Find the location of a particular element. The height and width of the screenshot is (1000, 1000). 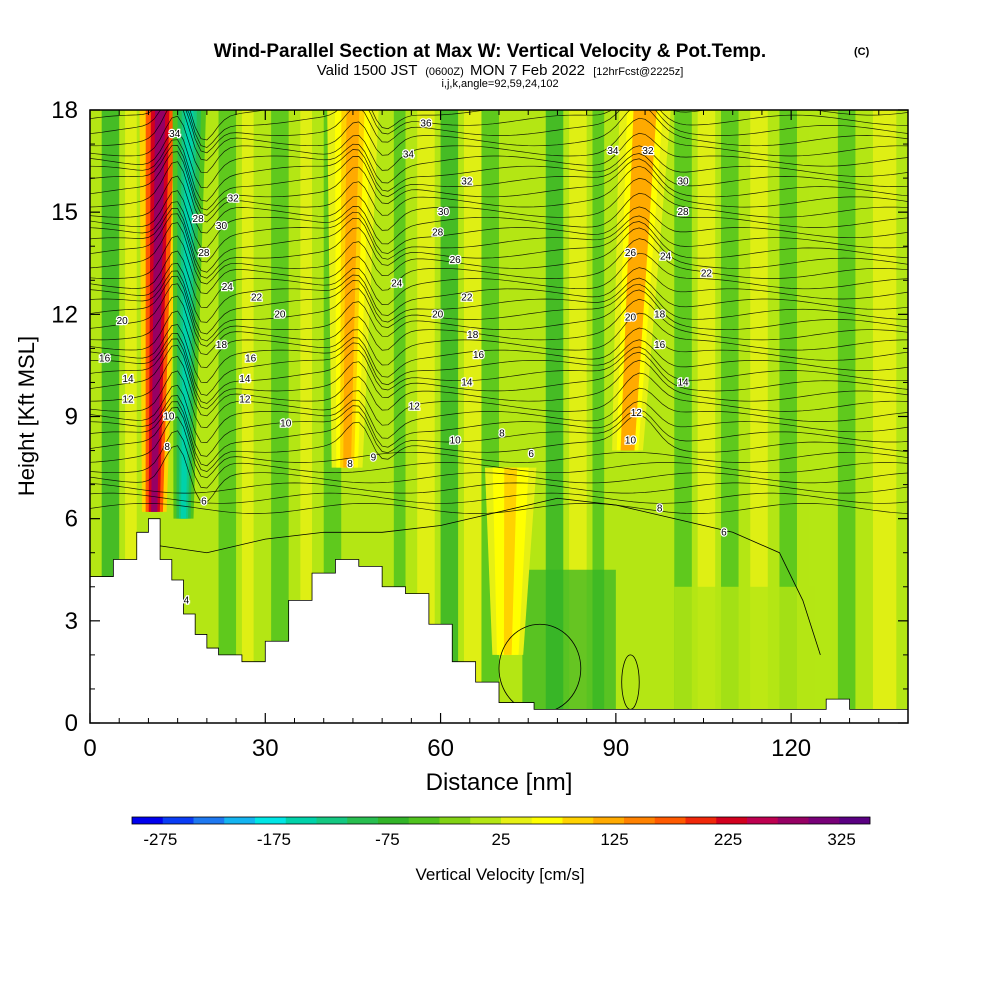

field-lowlevel-area is located at coordinates (744, 654).